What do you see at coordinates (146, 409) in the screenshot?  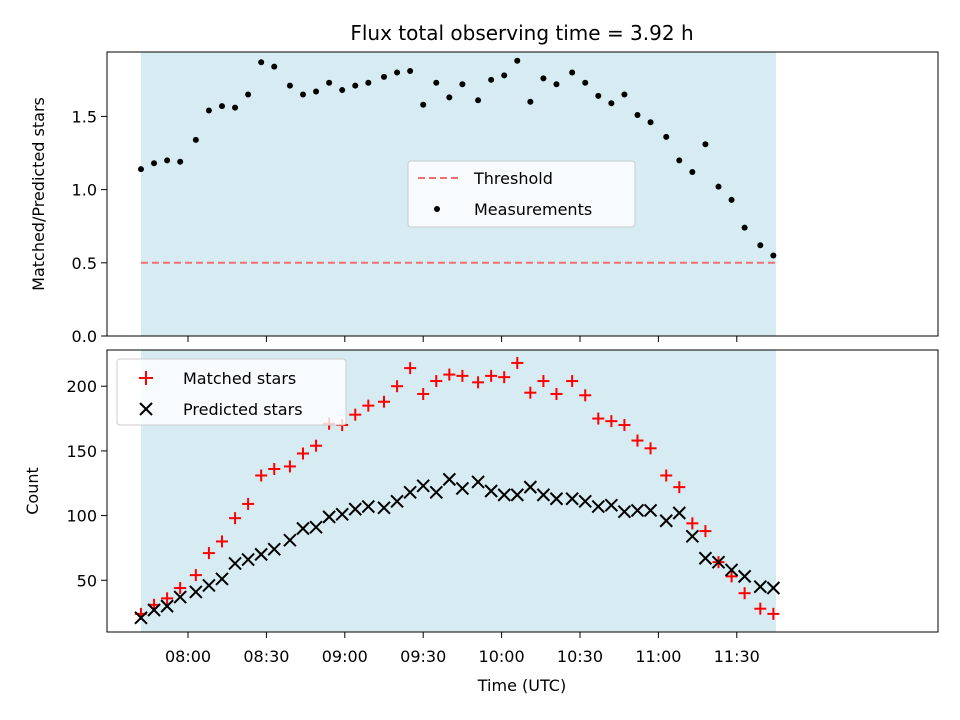 I see `predicted-legend-swatch` at bounding box center [146, 409].